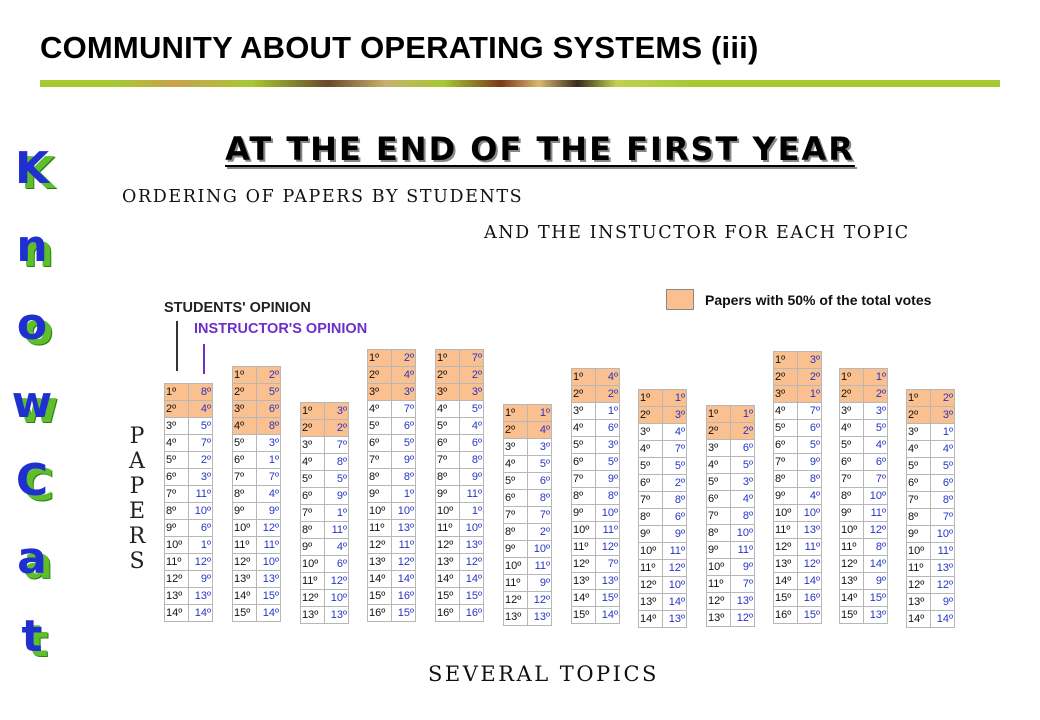 The height and width of the screenshot is (720, 1040). What do you see at coordinates (650, 432) in the screenshot?
I see `student-rank-cell: 3º` at bounding box center [650, 432].